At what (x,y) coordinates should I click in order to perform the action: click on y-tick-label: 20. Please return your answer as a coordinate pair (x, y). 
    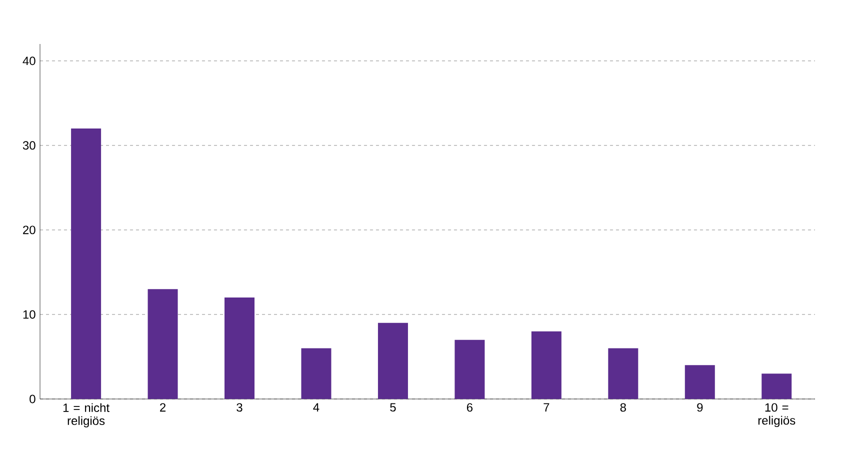
    Looking at the image, I should click on (29, 230).